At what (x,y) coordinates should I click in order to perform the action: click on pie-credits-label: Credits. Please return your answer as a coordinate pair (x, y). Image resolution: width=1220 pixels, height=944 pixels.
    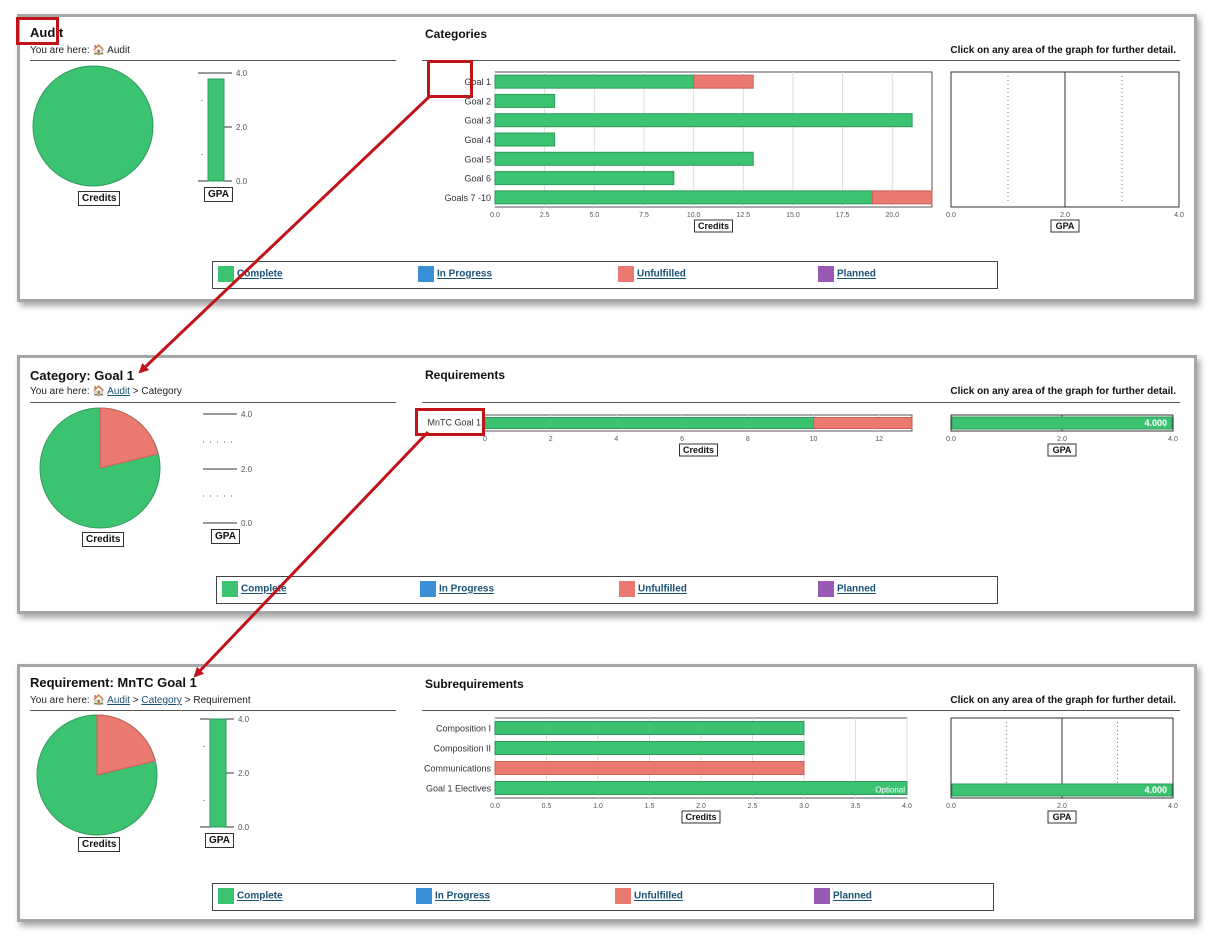
    Looking at the image, I should click on (99, 844).